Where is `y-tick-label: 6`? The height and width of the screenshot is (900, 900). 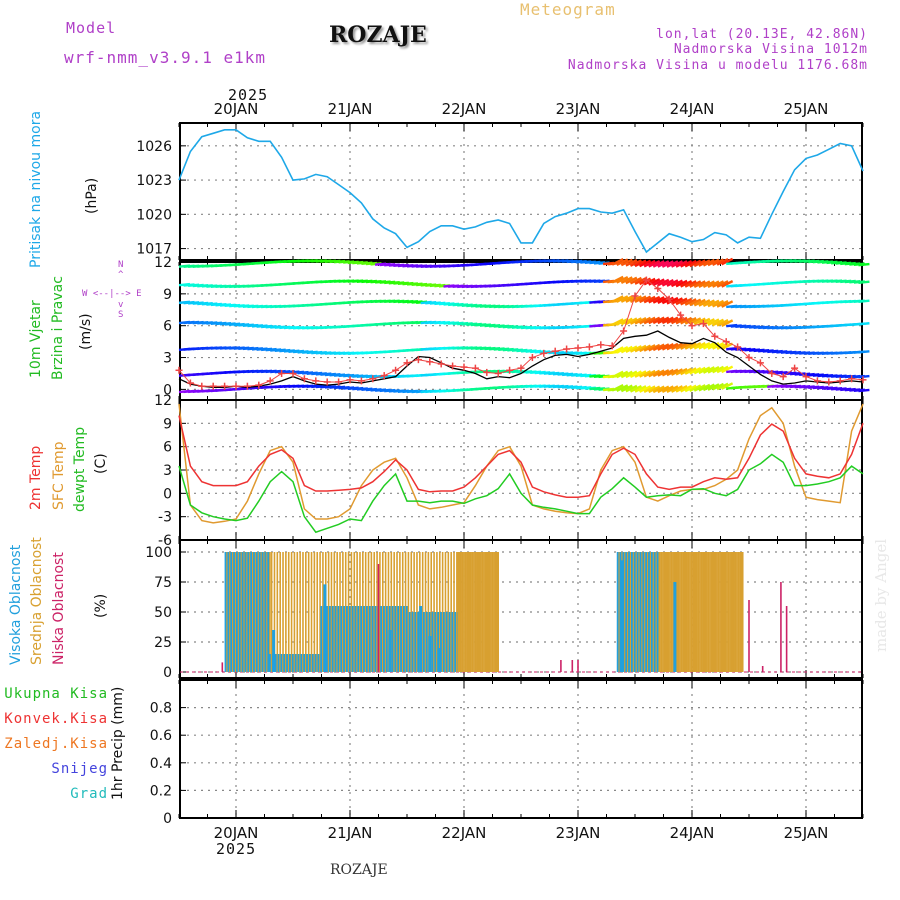
y-tick-label: 6 is located at coordinates (167, 448).